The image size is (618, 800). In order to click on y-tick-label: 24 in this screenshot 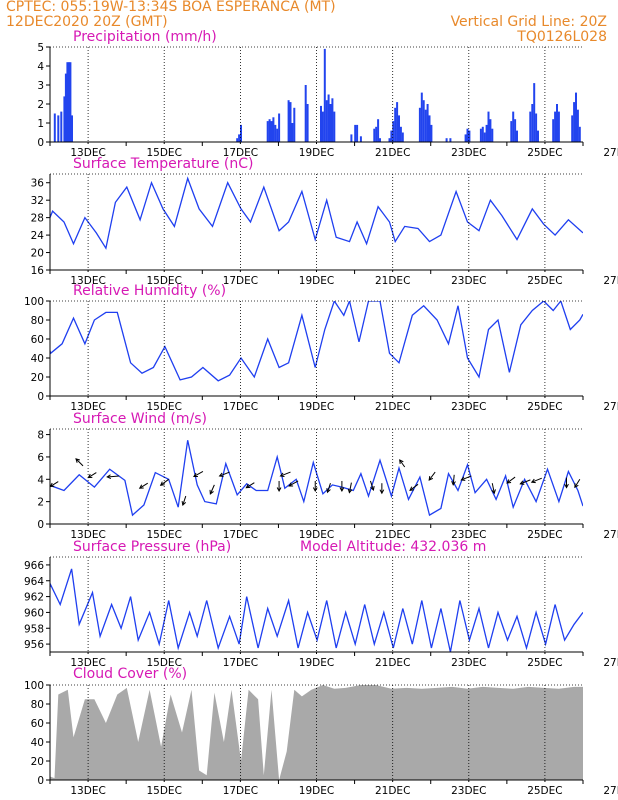, I will do `click(38, 236)`.